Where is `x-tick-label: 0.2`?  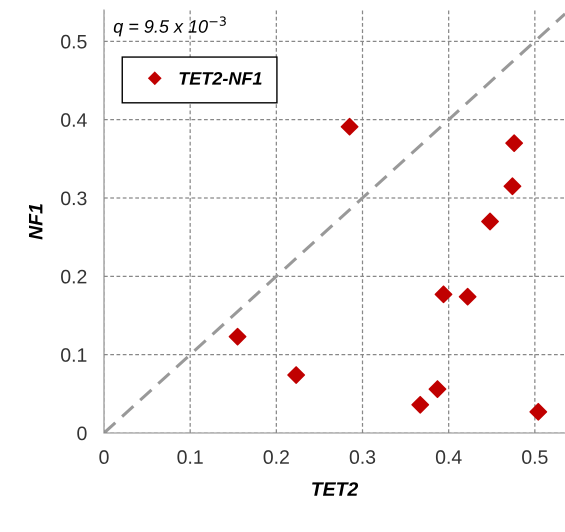 x-tick-label: 0.2 is located at coordinates (276, 457).